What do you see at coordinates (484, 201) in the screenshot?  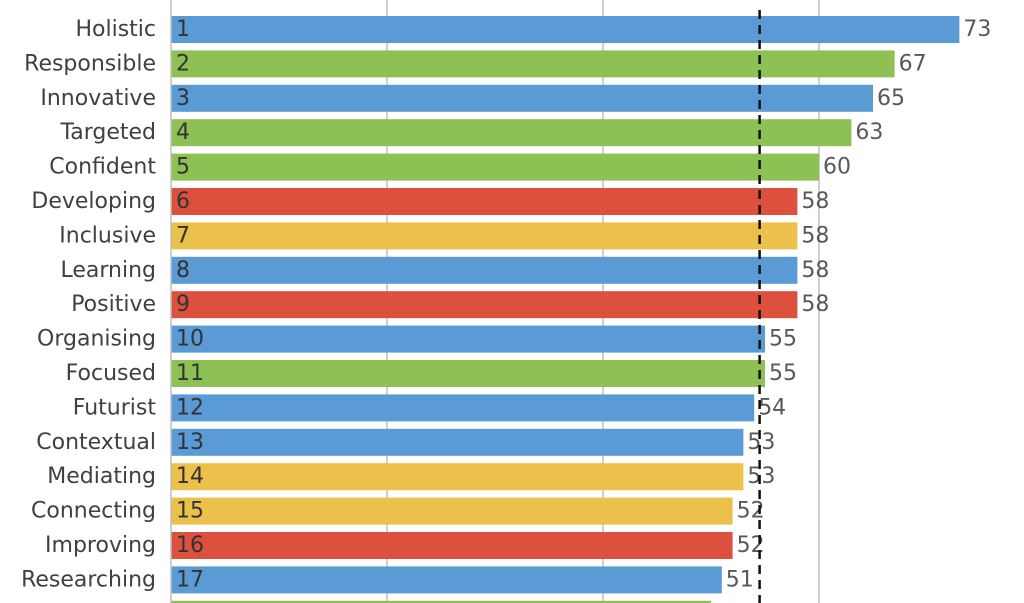 I see `bar-developing` at bounding box center [484, 201].